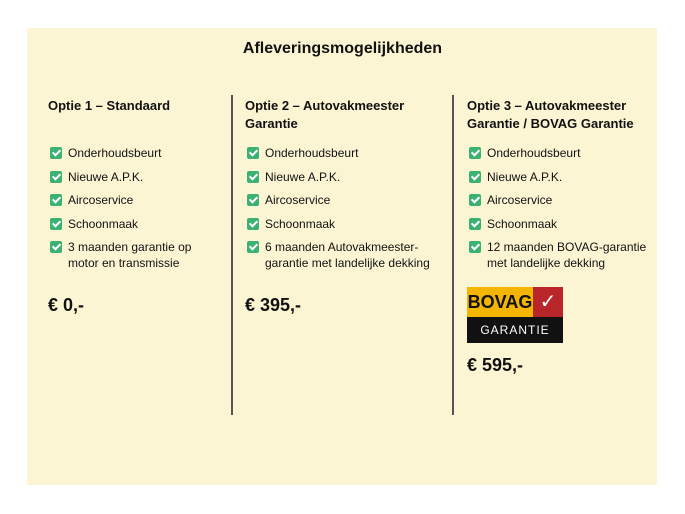 Image resolution: width=685 pixels, height=514 pixels. I want to click on price: € 395,-, so click(273, 305).